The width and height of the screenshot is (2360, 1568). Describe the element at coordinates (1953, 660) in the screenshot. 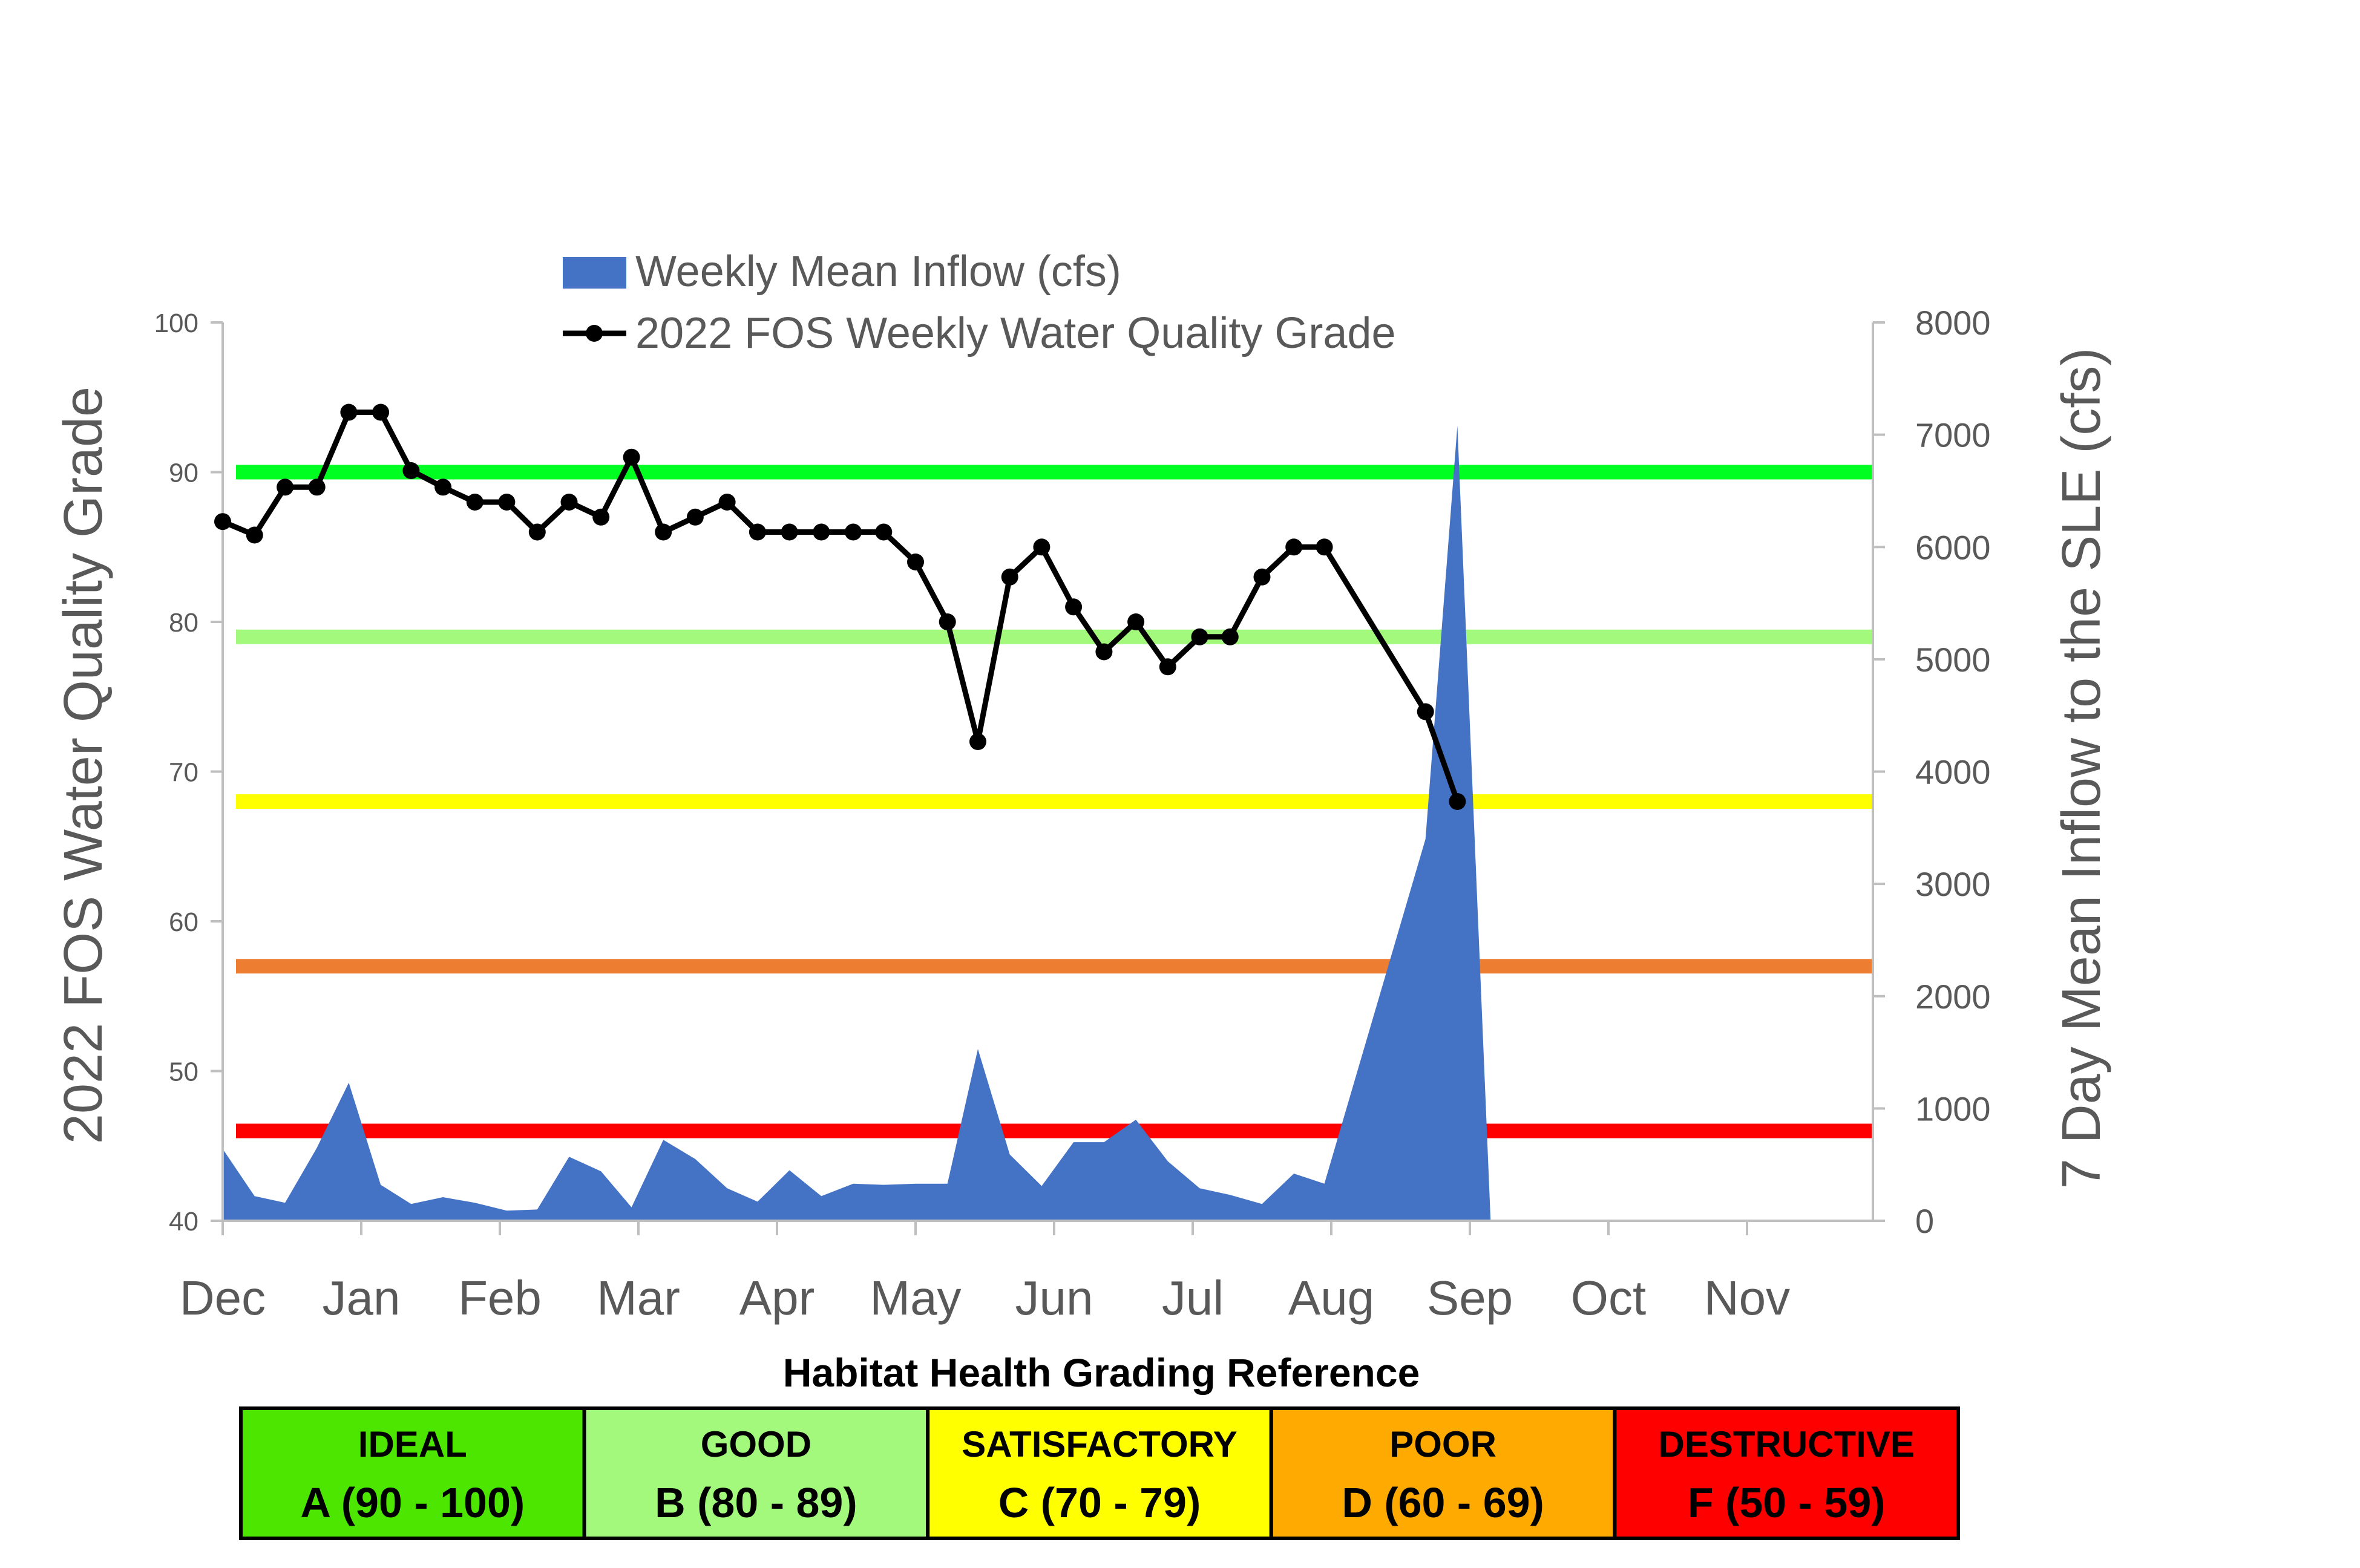

I see `right-tick-label: 5000` at that location.